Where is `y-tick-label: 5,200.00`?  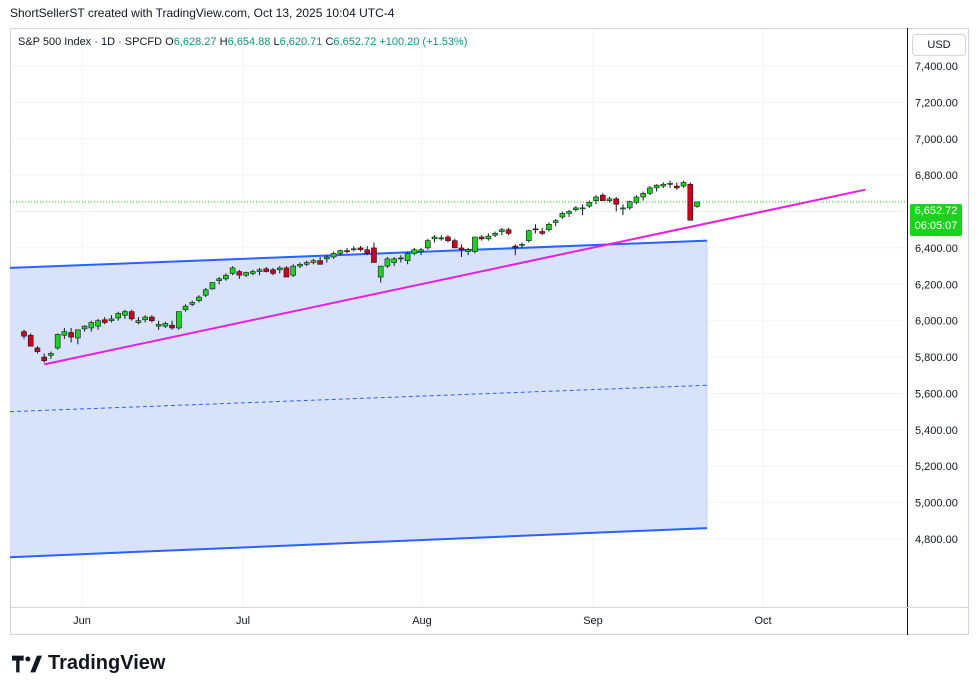
y-tick-label: 5,200.00 is located at coordinates (936, 467).